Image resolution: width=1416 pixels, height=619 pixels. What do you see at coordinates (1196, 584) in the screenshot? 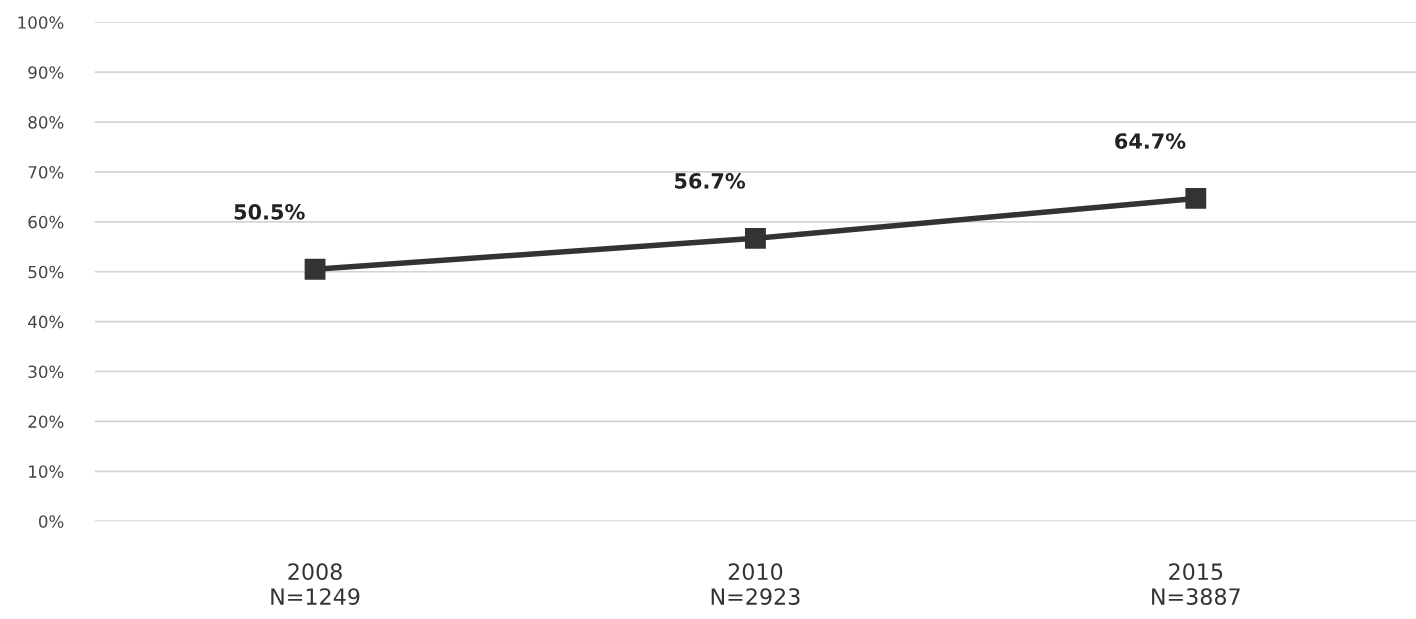
I see `x-tick-label: 2015 N=3887` at bounding box center [1196, 584].